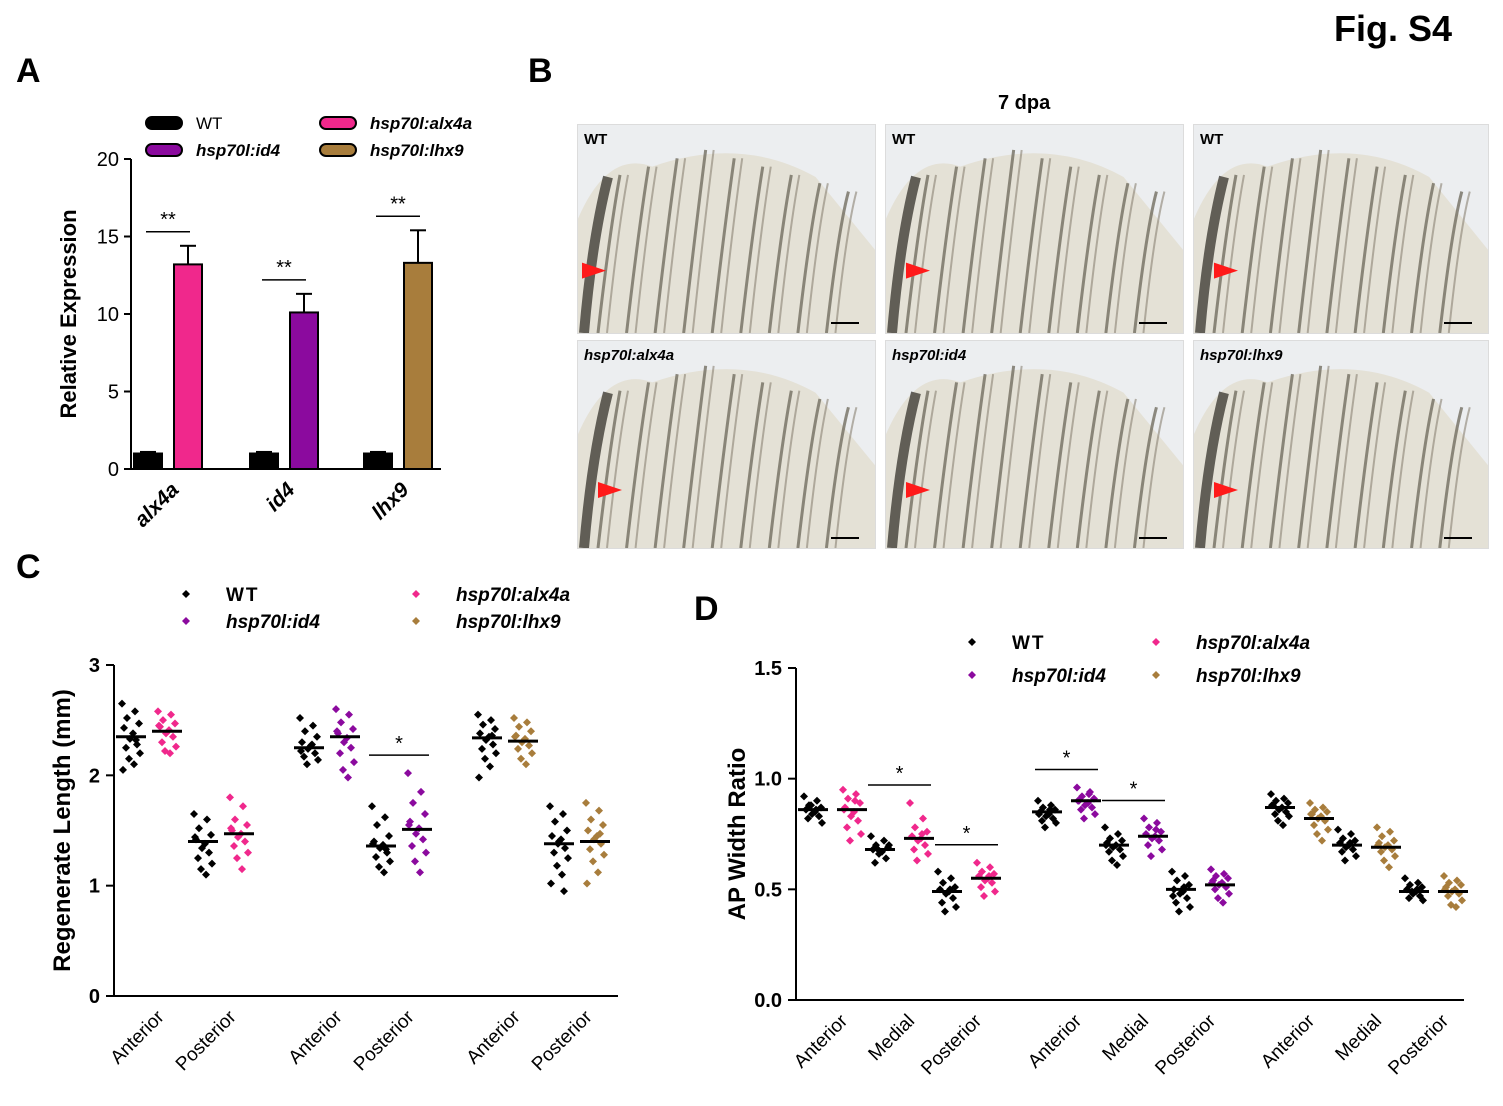  Describe the element at coordinates (113, 470) in the screenshot. I see `a-y-tick-label: 0` at that location.